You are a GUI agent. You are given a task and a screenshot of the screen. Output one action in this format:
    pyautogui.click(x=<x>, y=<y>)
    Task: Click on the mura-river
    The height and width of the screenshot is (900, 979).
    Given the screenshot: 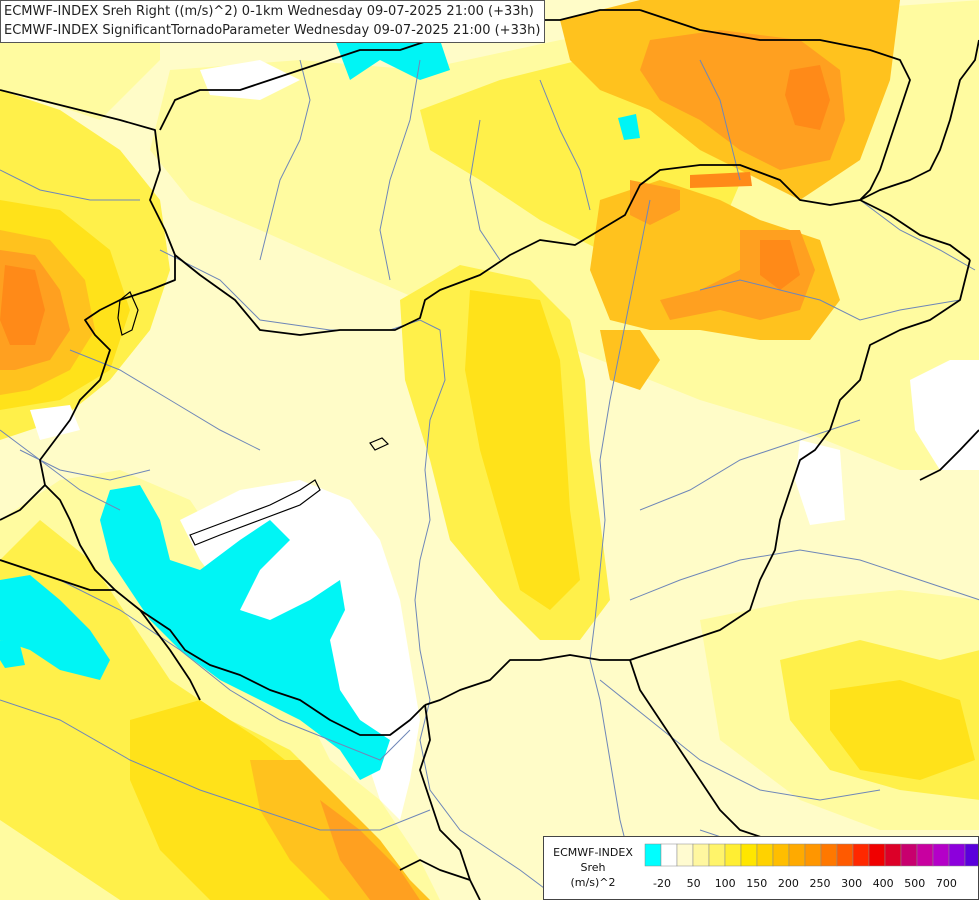 What is the action you would take?
    pyautogui.click(x=60, y=470)
    